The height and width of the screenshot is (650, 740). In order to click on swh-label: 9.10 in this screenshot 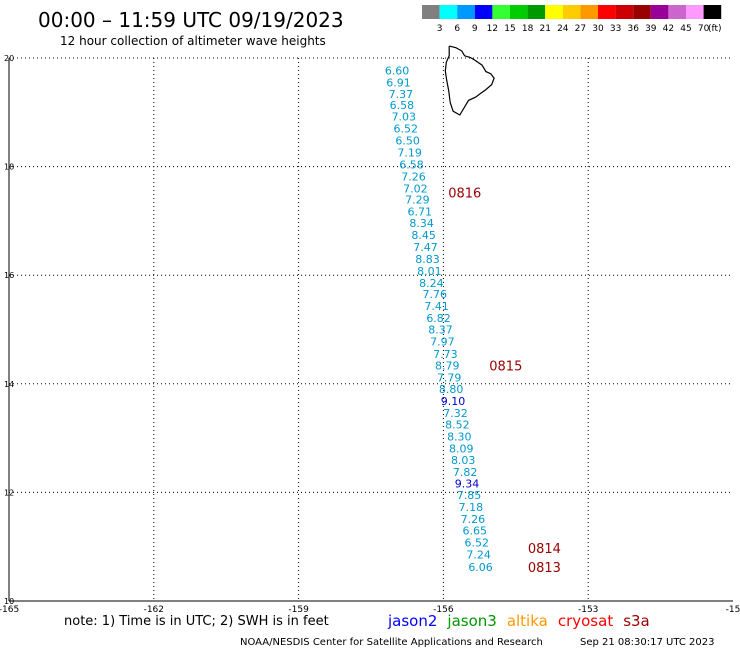, I will do `click(453, 401)`.